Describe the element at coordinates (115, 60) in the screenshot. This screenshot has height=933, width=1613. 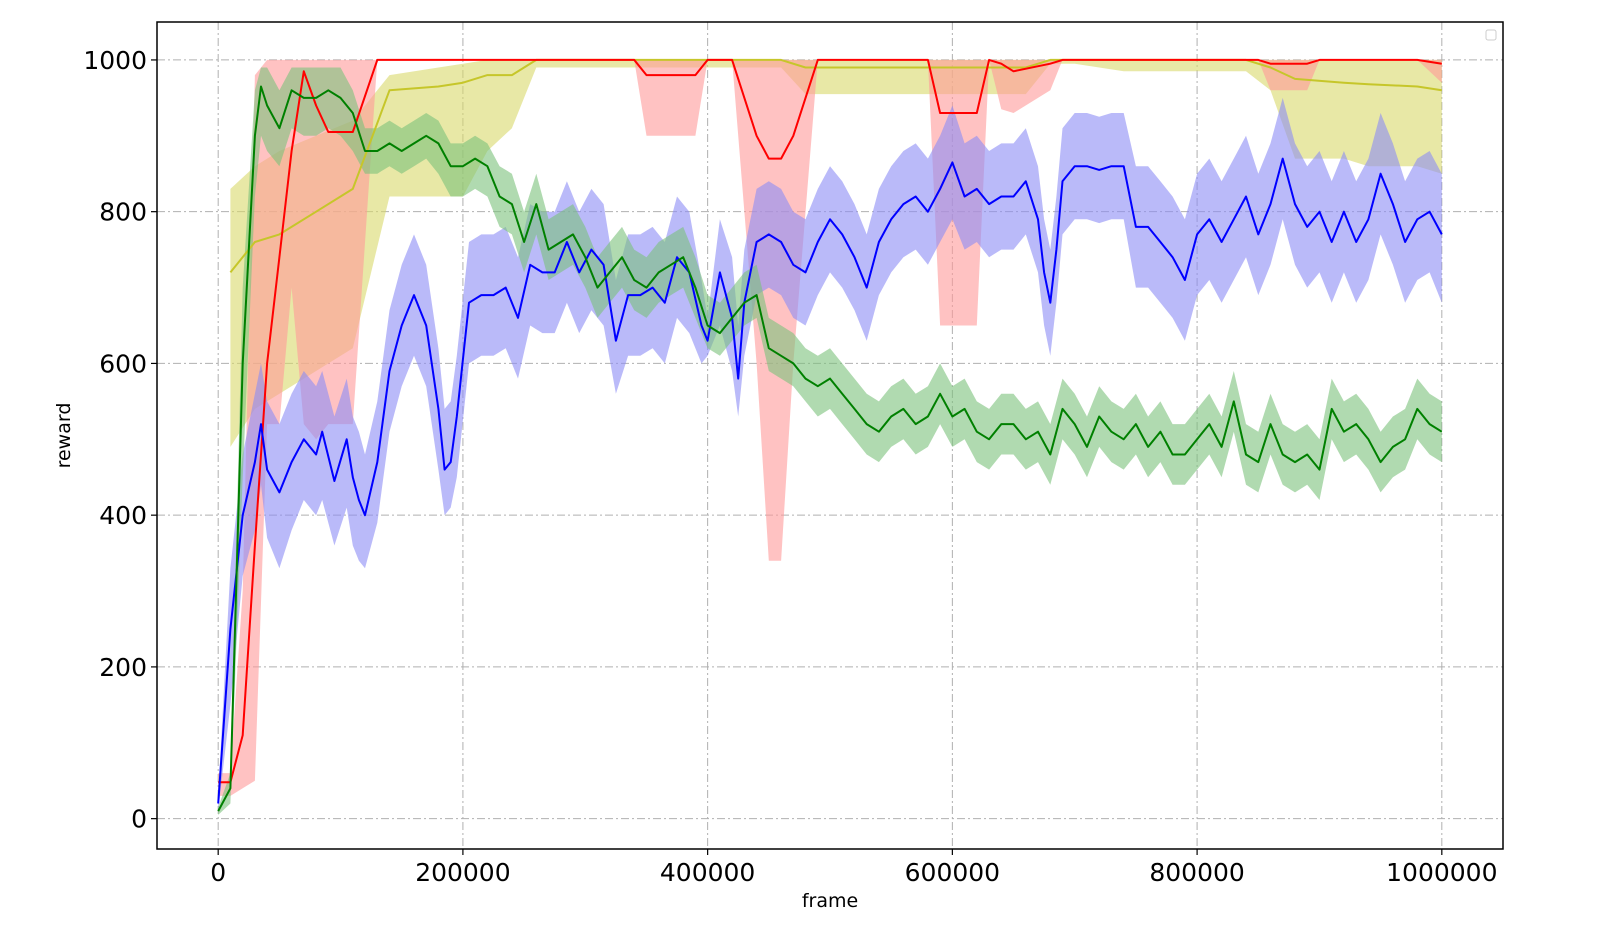
I see `y-tick-label-5: 1000` at that location.